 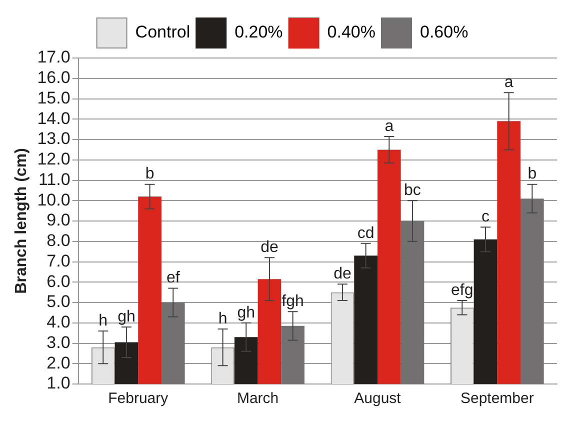 I want to click on y-tick-label: 16.0, so click(x=53, y=78).